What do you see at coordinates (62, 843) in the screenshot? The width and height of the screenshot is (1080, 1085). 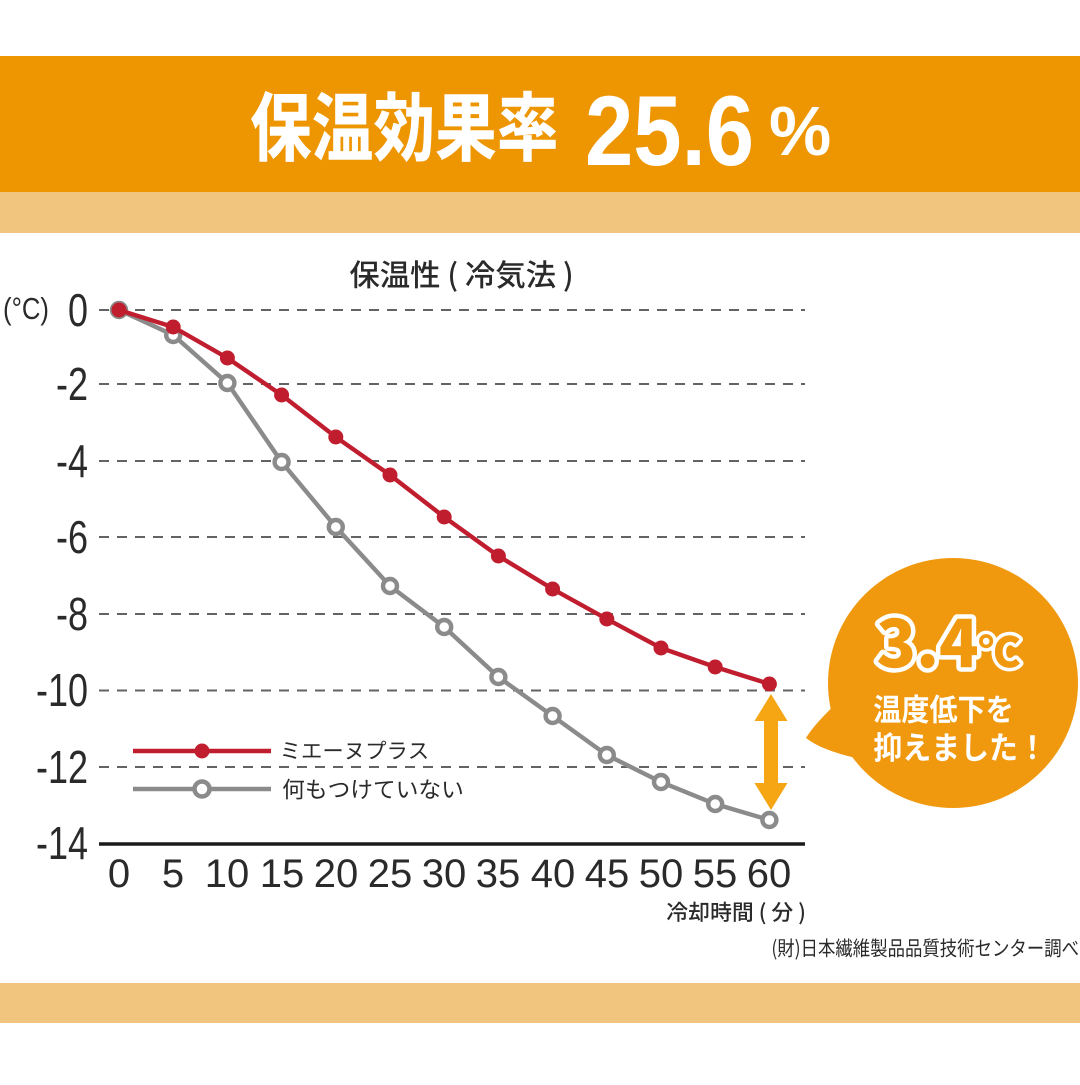 I see `svg-text: -14` at bounding box center [62, 843].